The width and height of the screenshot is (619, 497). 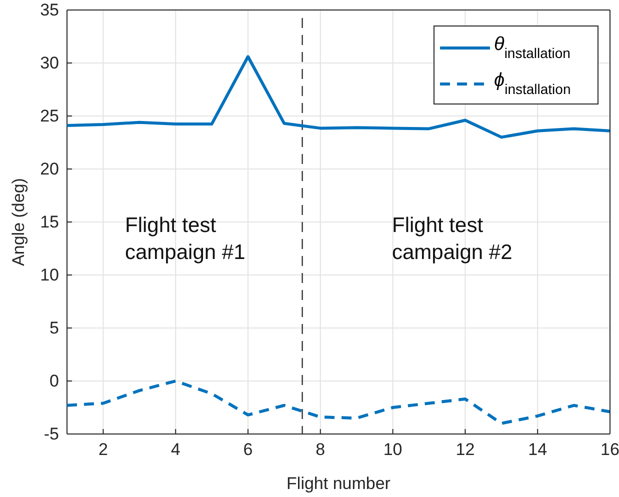 I want to click on x-tick-label: 4, so click(x=175, y=450).